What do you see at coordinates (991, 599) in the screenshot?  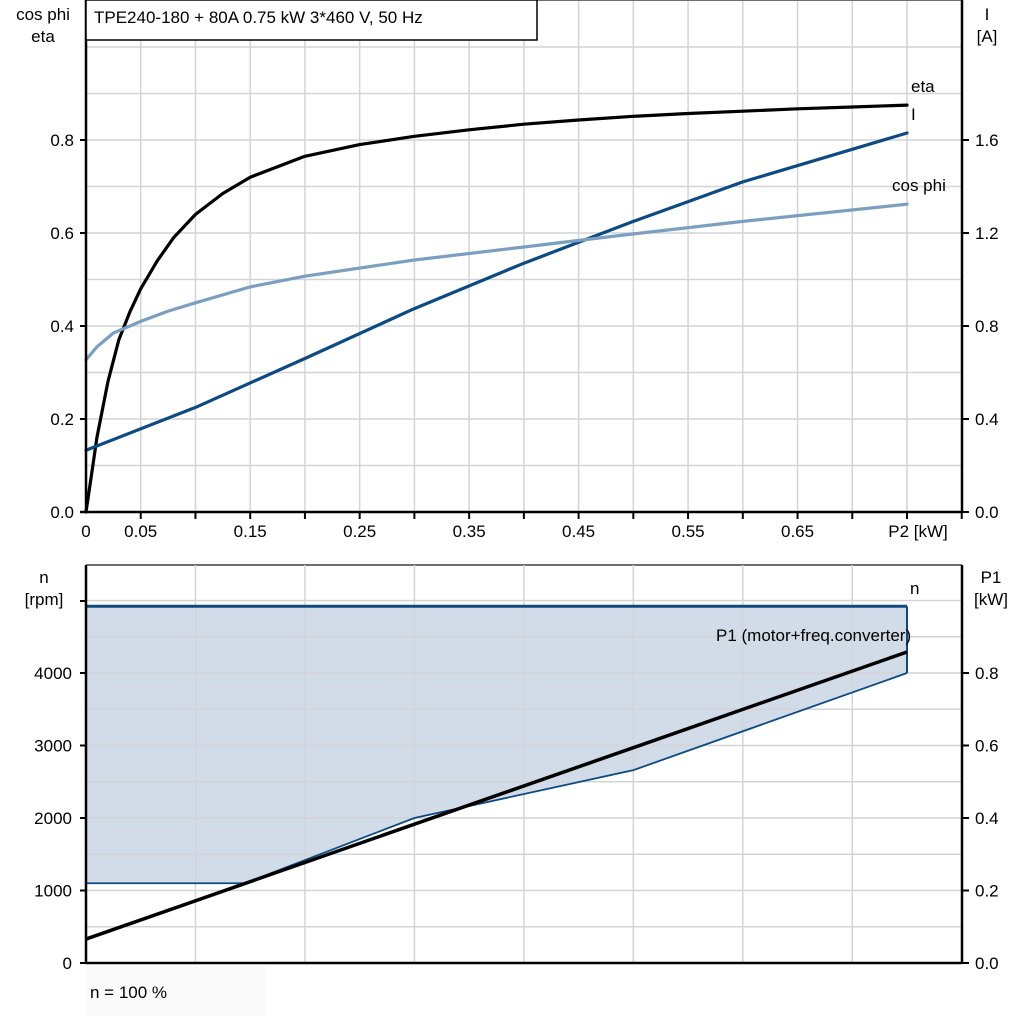 I see `lower-right-axis-label-line2: [kW]` at bounding box center [991, 599].